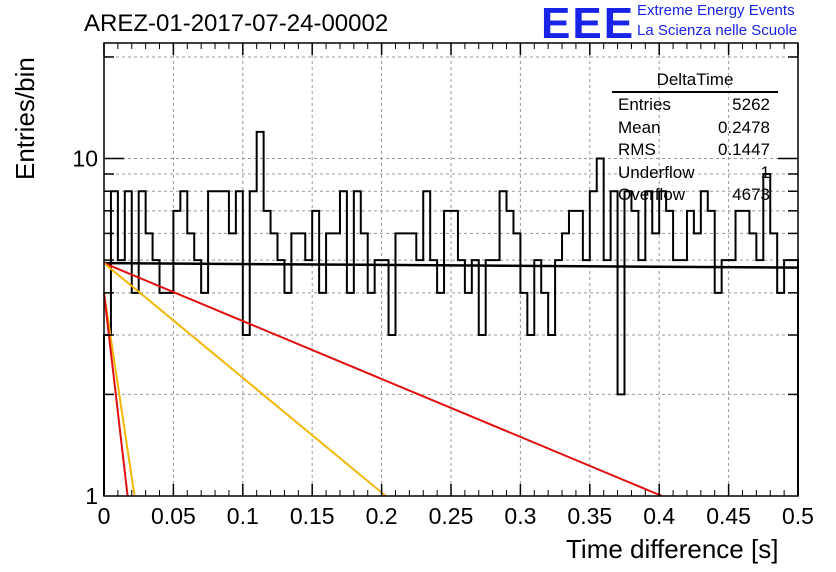 Image resolution: width=836 pixels, height=572 pixels. I want to click on y-tick-label: 10, so click(85, 159).